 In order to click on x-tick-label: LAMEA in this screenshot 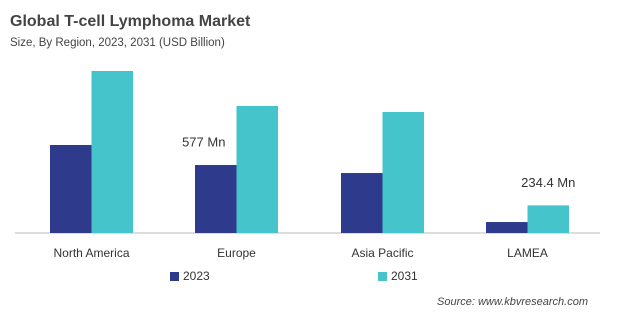, I will do `click(527, 253)`.